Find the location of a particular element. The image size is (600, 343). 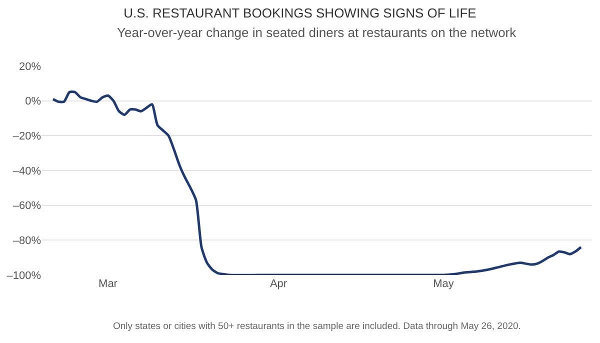

y-tick-label: –80% is located at coordinates (27, 241).